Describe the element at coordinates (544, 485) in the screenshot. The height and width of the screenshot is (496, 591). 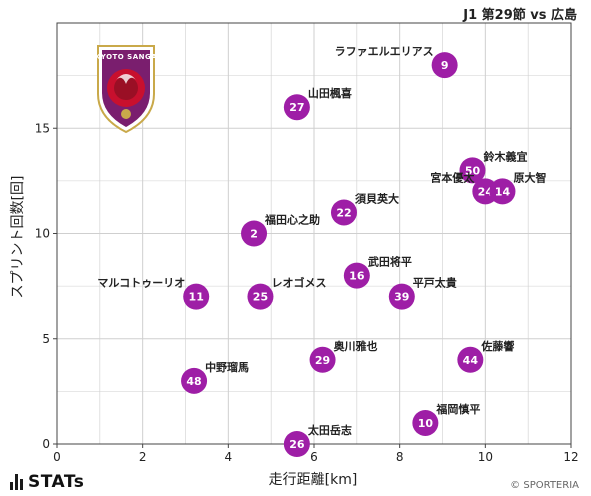
I see `copyright: © SPORTERIA` at that location.